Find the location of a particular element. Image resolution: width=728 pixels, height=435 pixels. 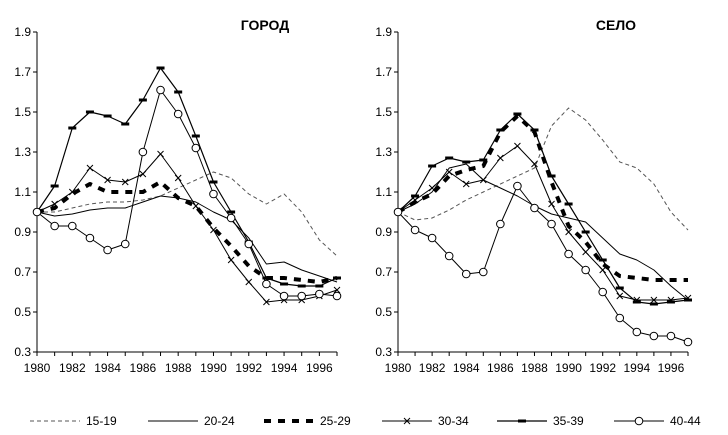

legend-item-40-44: 40-44 is located at coordinates (657, 421).